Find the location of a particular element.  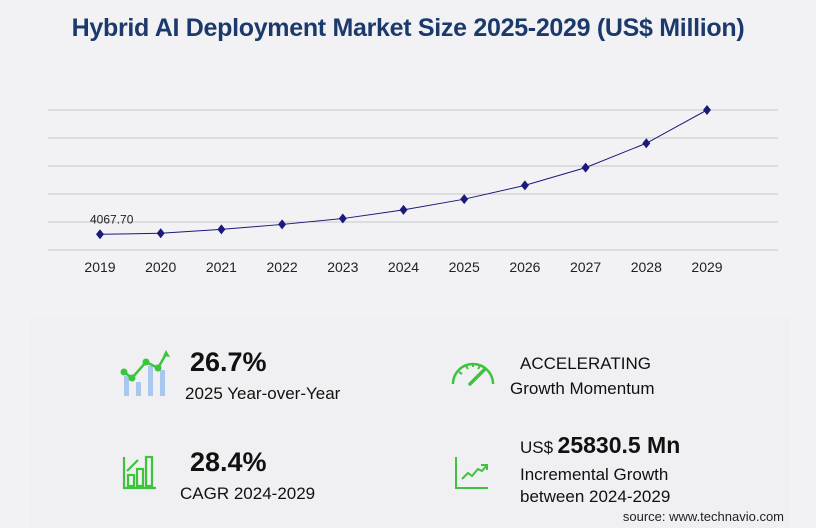

yoy-value: 26.7% is located at coordinates (228, 362).